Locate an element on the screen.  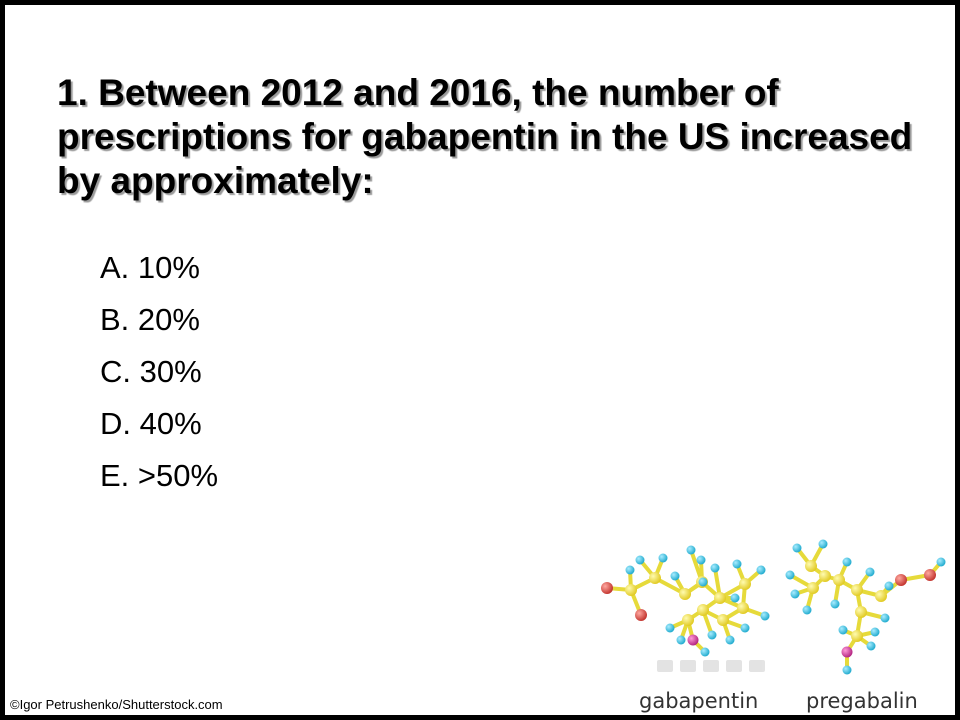
faint-watermark is located at coordinates (711, 666).